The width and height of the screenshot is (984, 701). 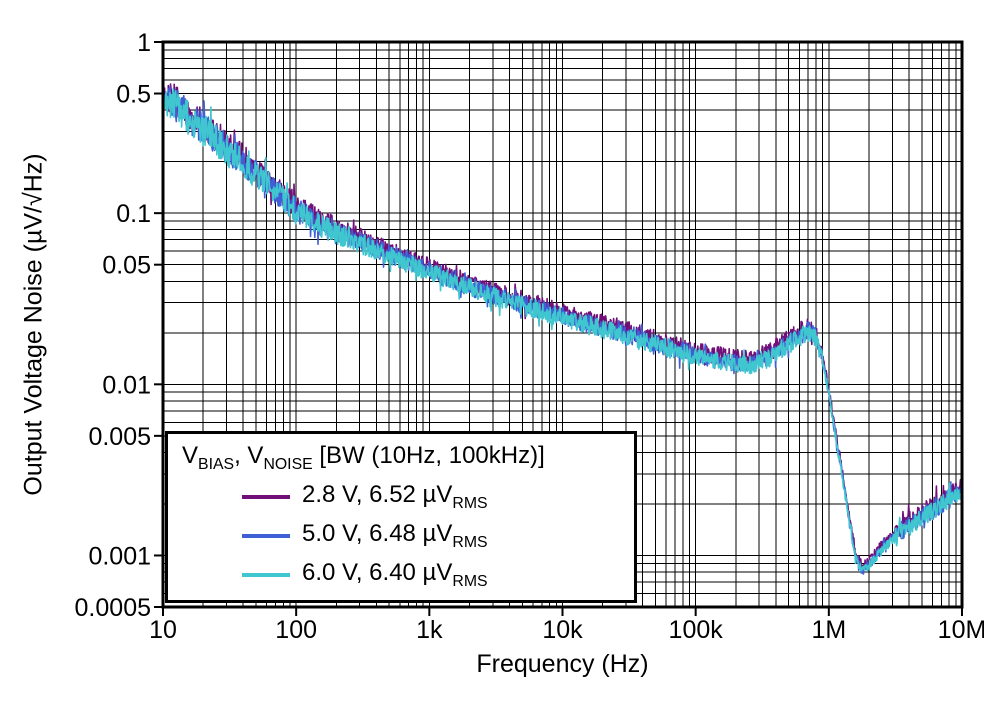 I want to click on x-tick-label: 1k, so click(x=429, y=630).